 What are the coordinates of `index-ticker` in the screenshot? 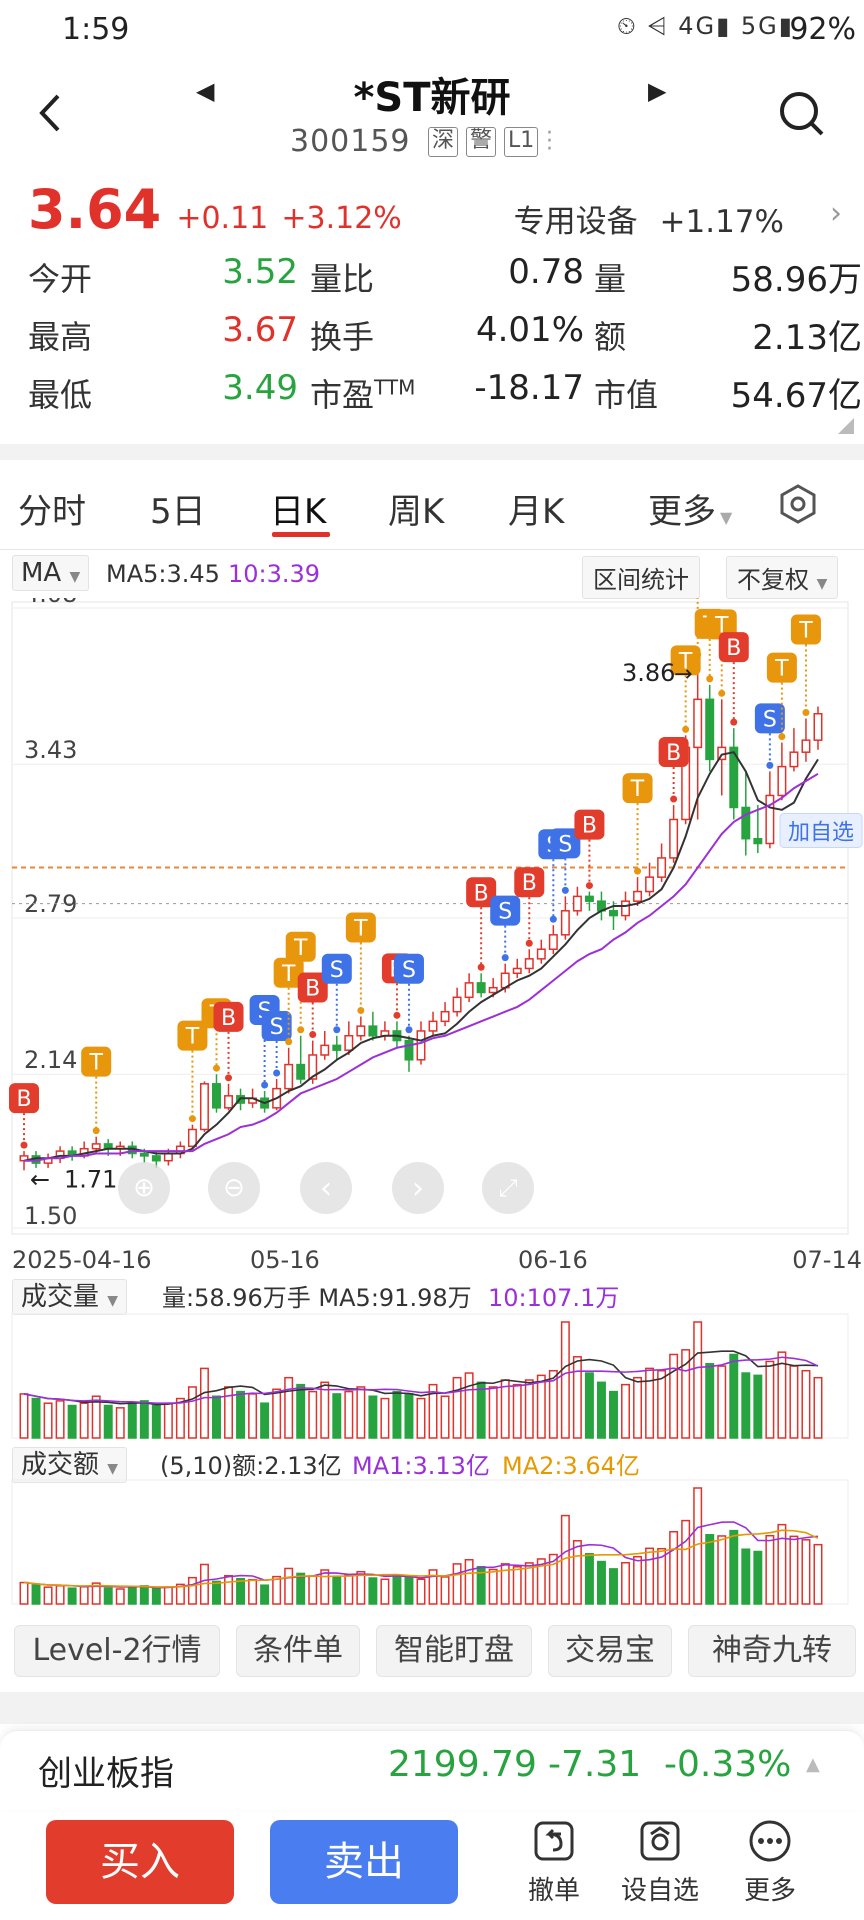 It's located at (432, 1770).